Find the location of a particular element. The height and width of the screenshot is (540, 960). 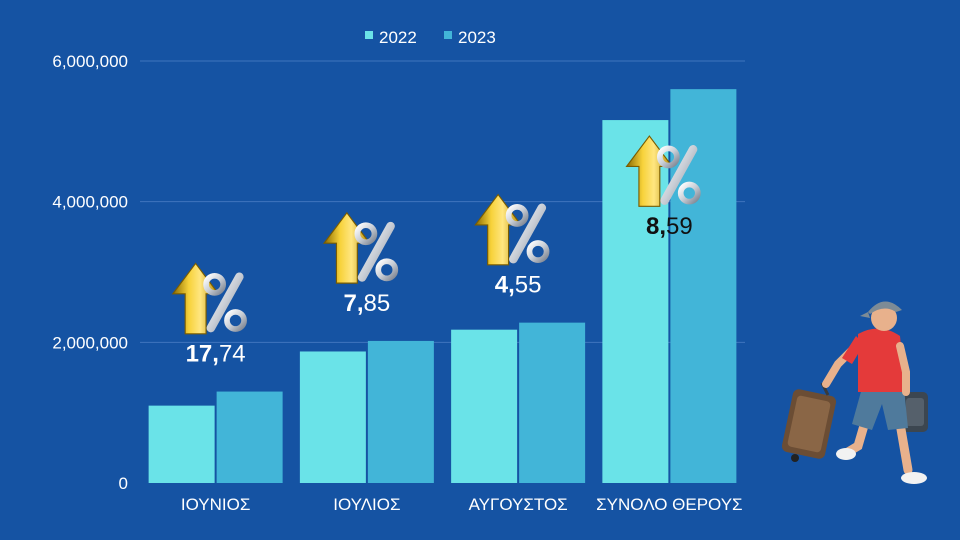

growth-value: 17,74 is located at coordinates (216, 354).